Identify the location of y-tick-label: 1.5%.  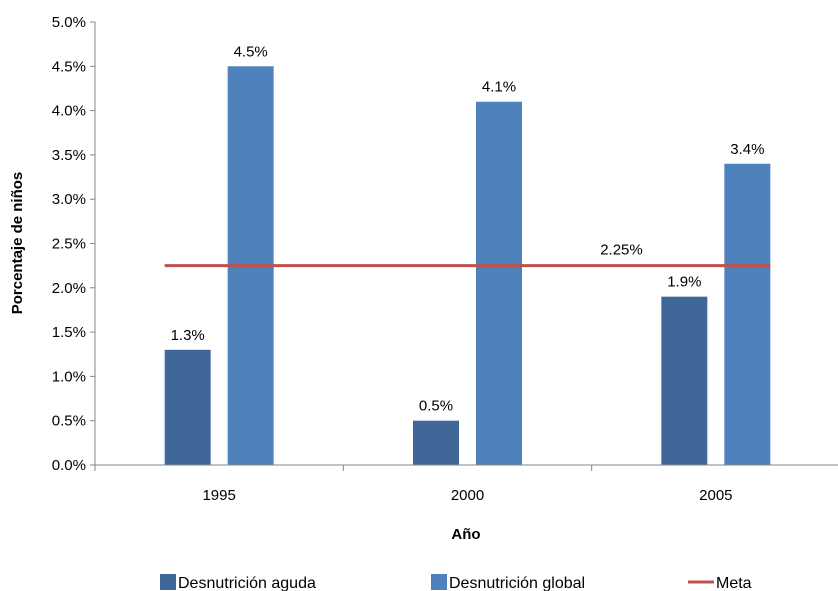
(69, 332).